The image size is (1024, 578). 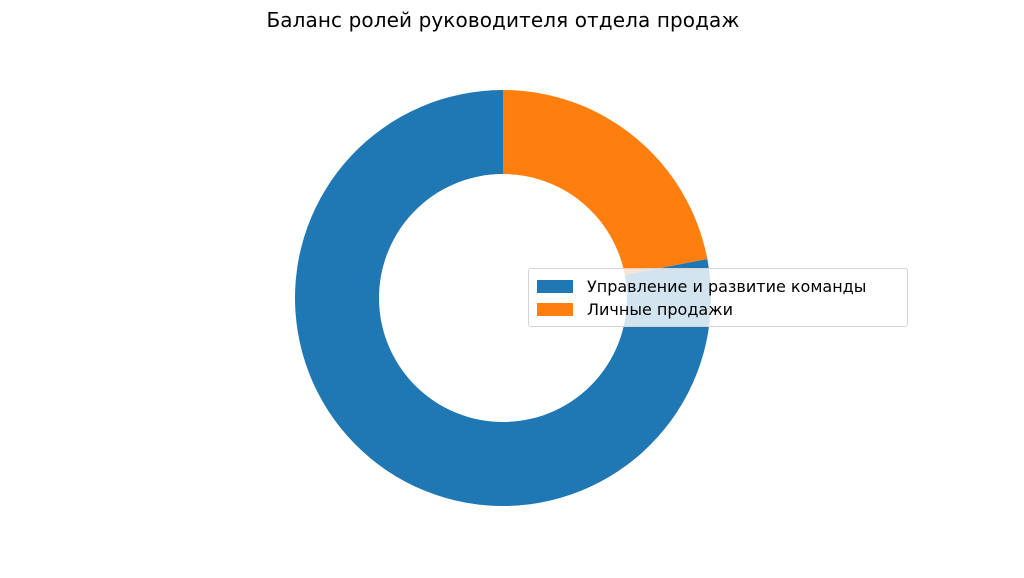 I want to click on legend-label: Личные продажи, so click(x=660, y=309).